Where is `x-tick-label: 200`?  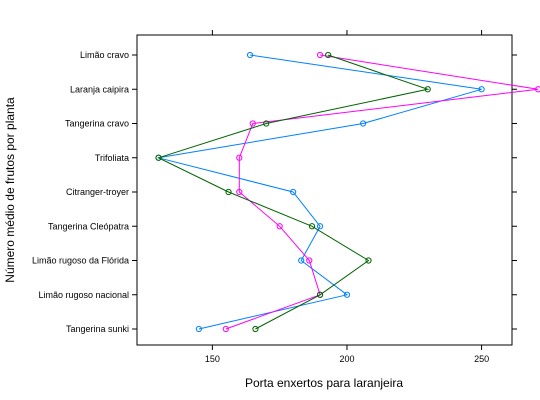 x-tick-label: 200 is located at coordinates (346, 359).